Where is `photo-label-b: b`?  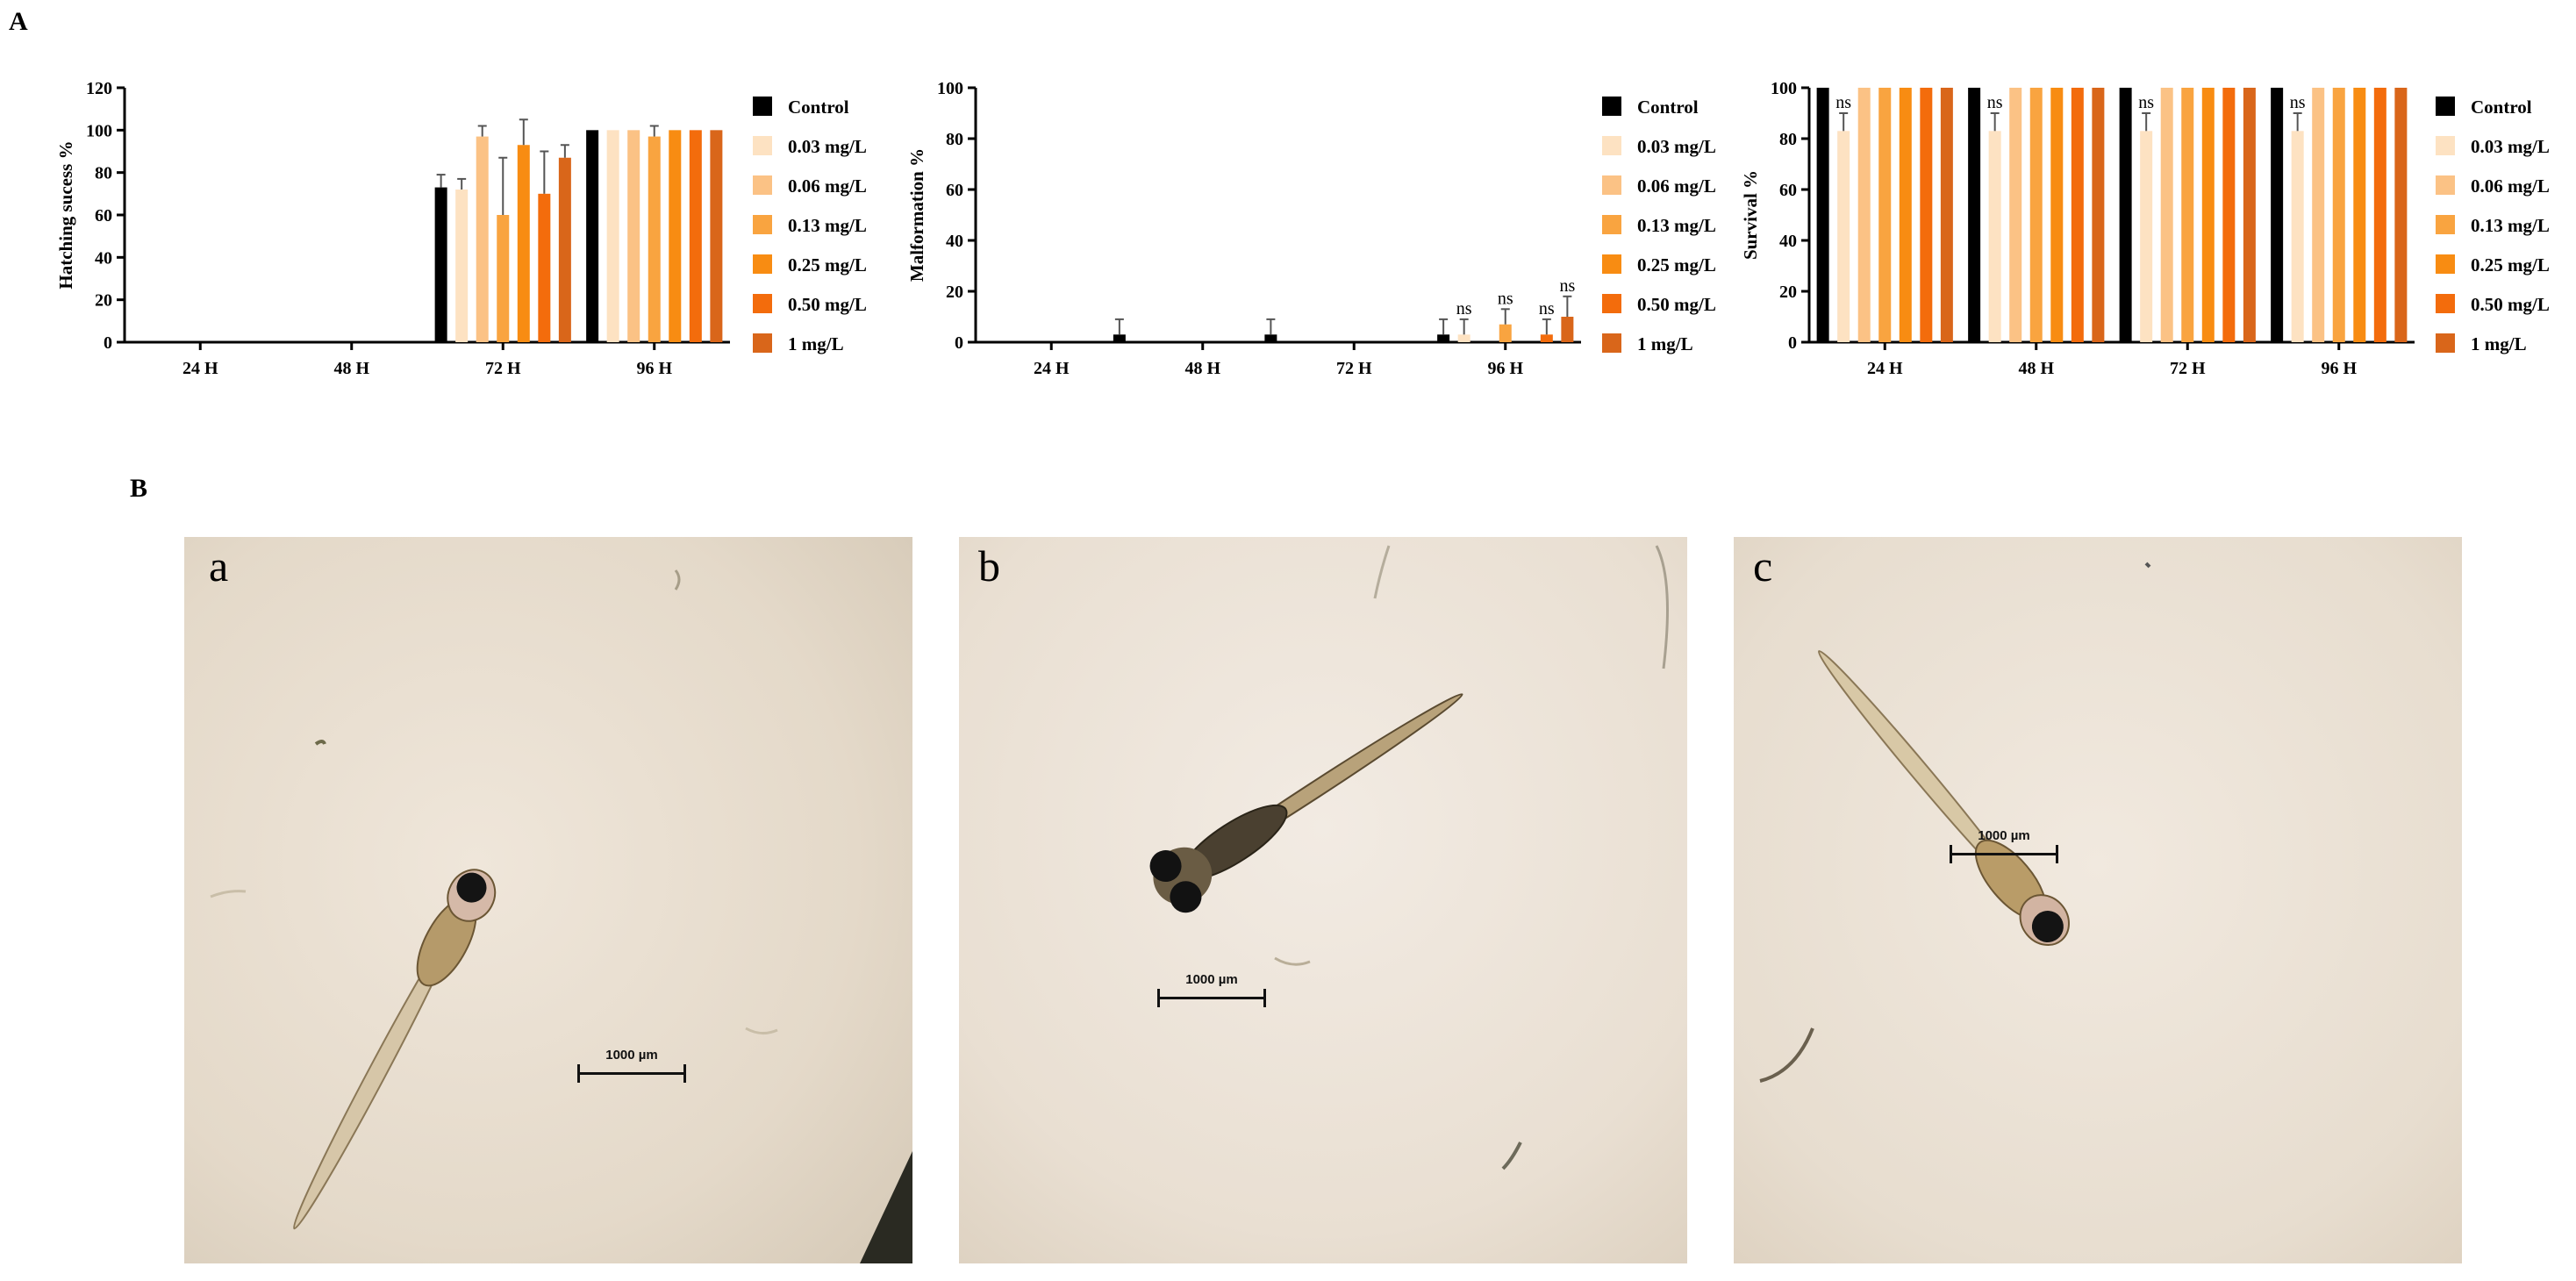
photo-label-b: b is located at coordinates (989, 565).